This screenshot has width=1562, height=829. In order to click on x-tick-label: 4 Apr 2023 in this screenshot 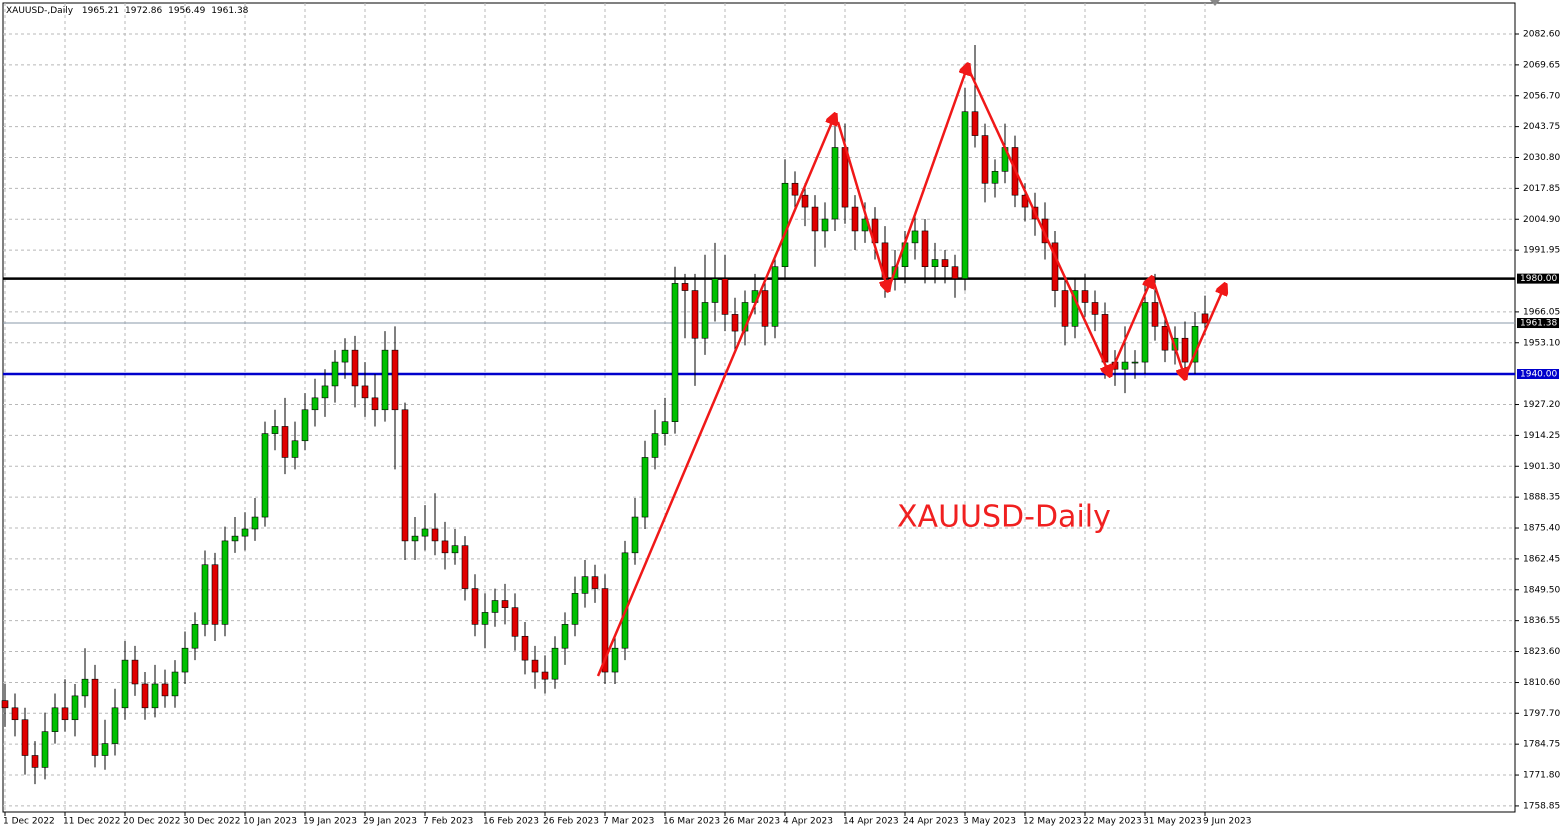, I will do `click(808, 822)`.